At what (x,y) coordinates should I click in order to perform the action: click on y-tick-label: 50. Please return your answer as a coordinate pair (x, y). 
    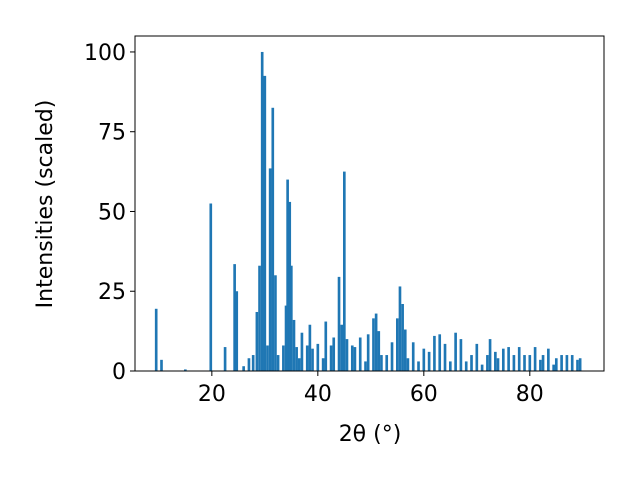
    Looking at the image, I should click on (112, 212).